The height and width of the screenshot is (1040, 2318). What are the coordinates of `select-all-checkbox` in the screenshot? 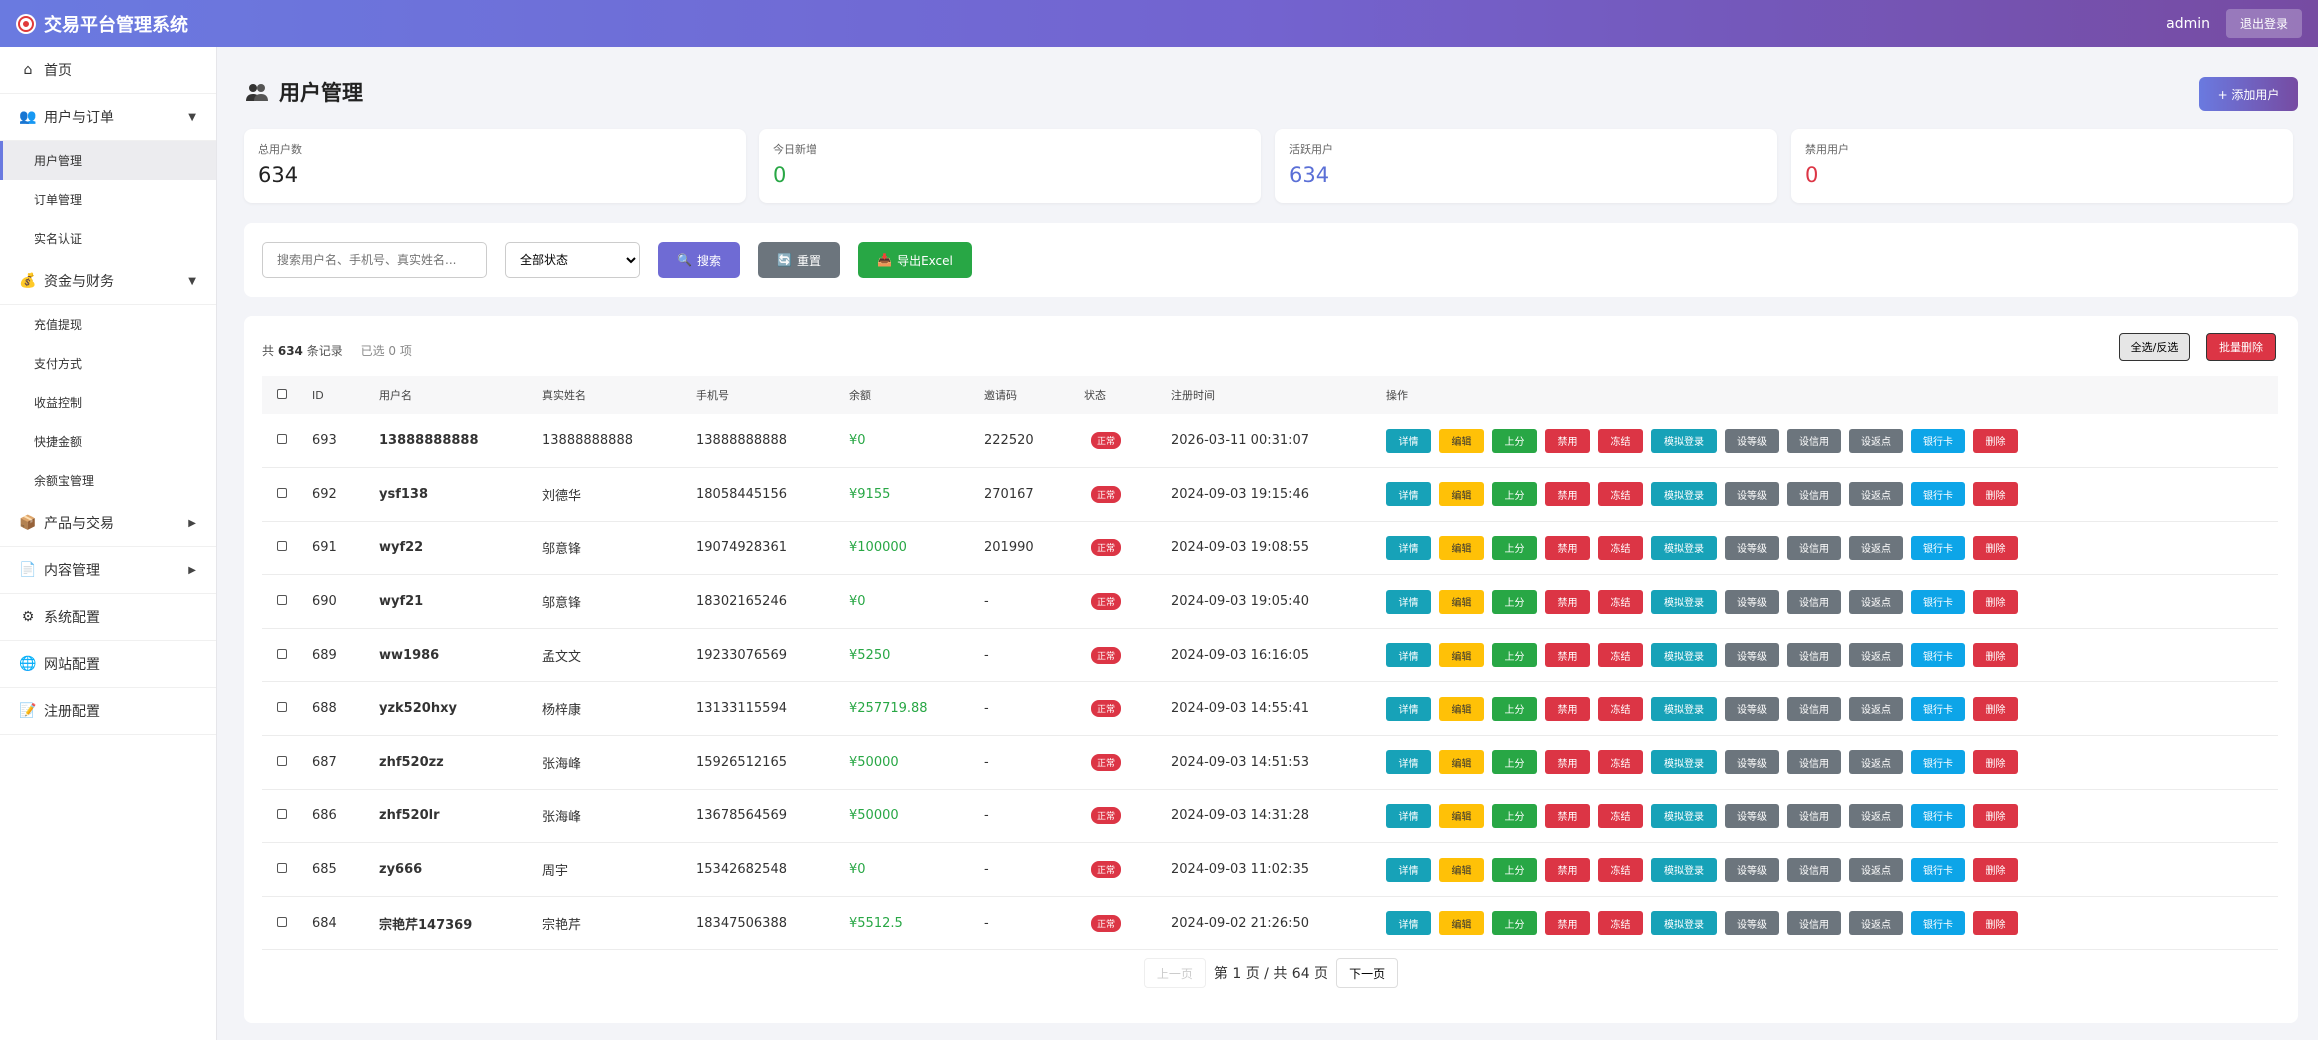 It's located at (282, 393).